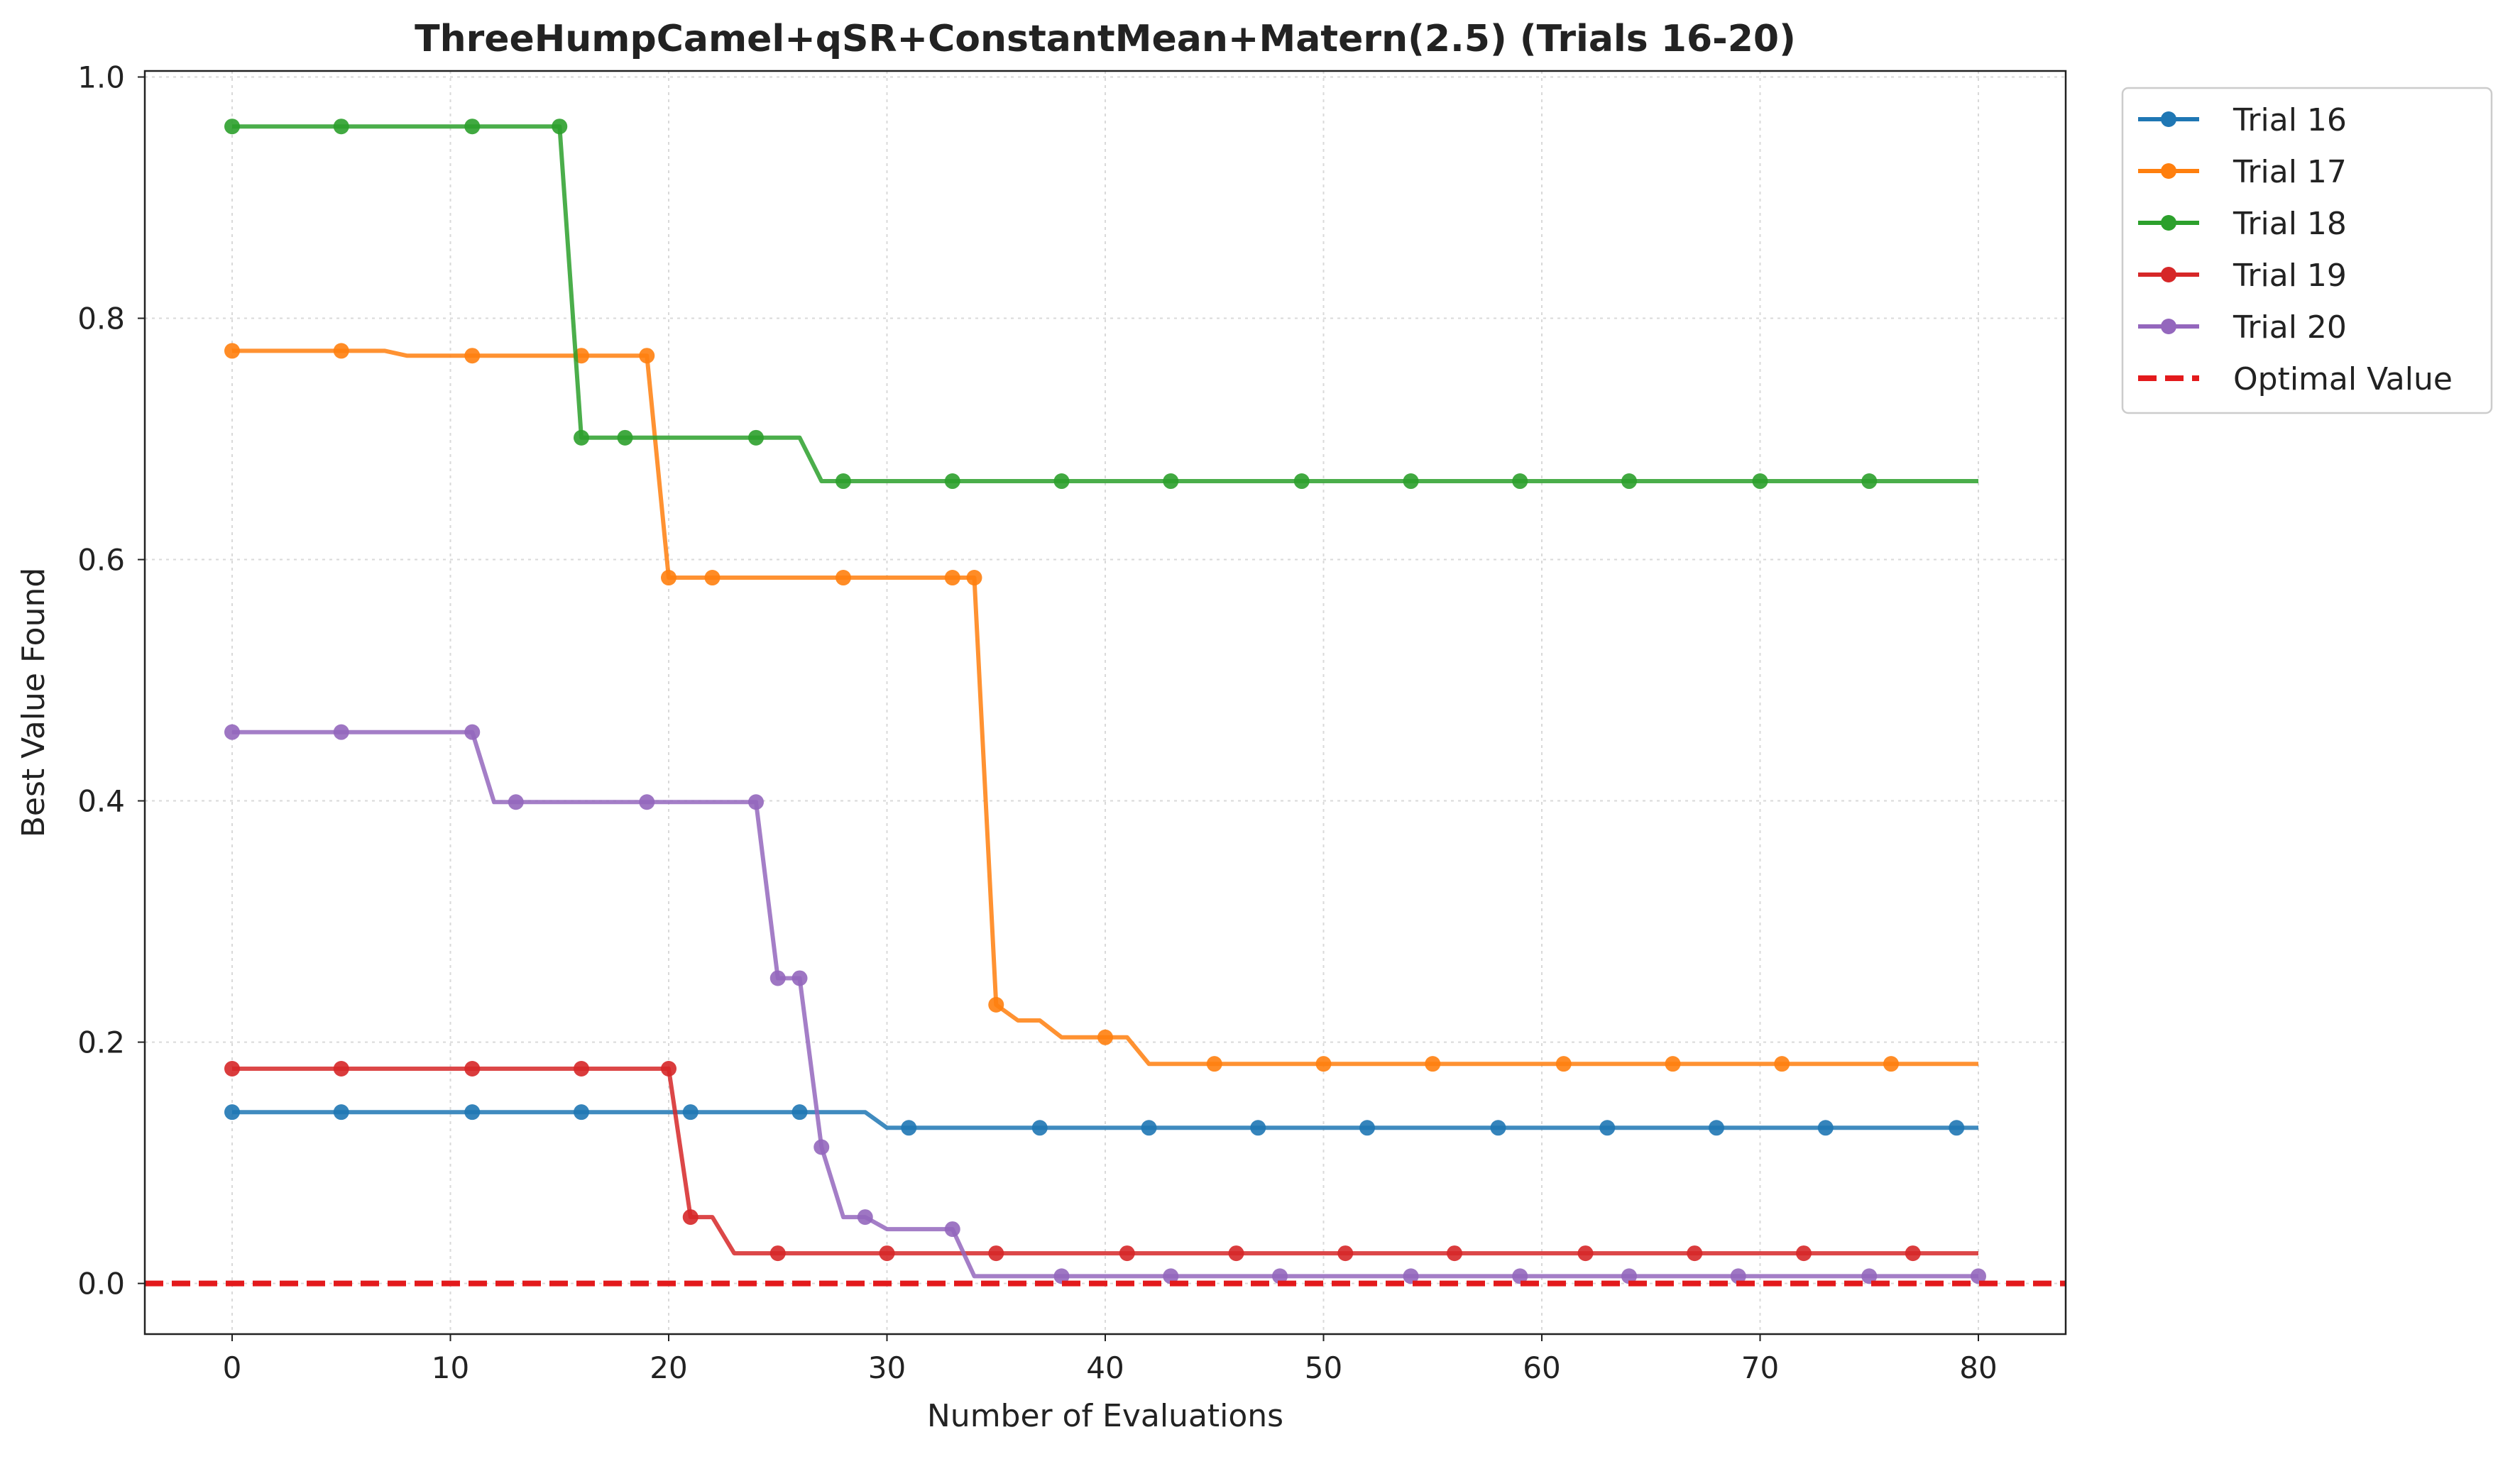 The height and width of the screenshot is (1459, 2520). I want to click on legend-label: Trial 19, so click(2290, 276).